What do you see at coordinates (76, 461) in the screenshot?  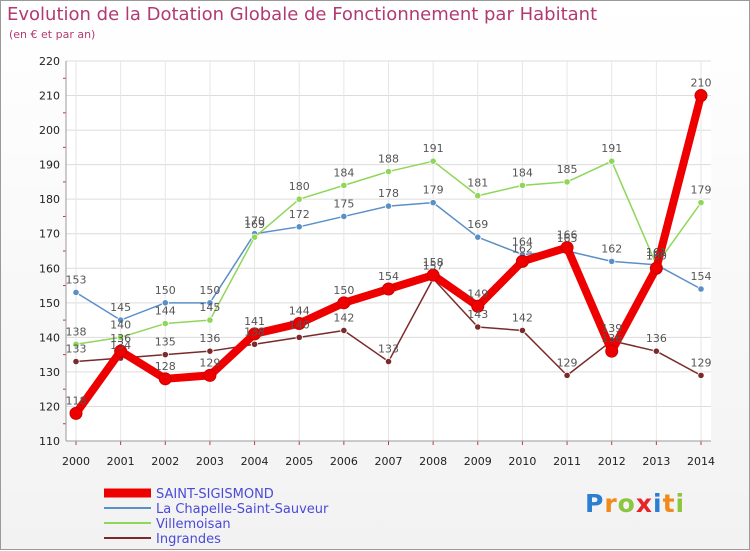 I see `x-tick-label: 2000` at bounding box center [76, 461].